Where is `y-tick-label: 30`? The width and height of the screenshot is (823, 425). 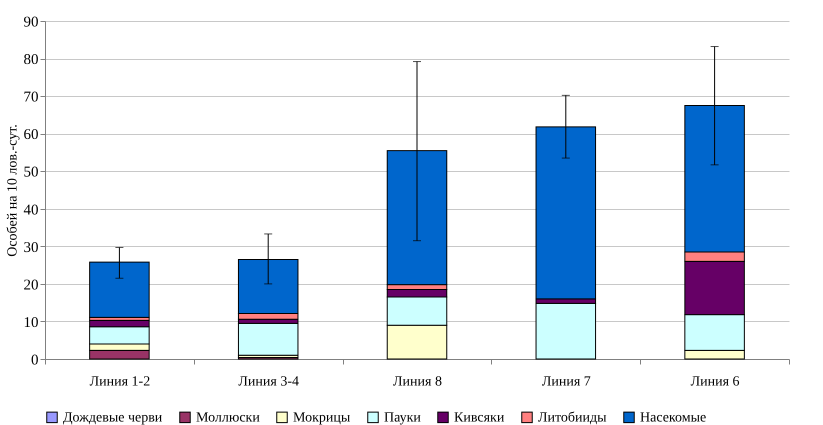 y-tick-label: 30 is located at coordinates (31, 248).